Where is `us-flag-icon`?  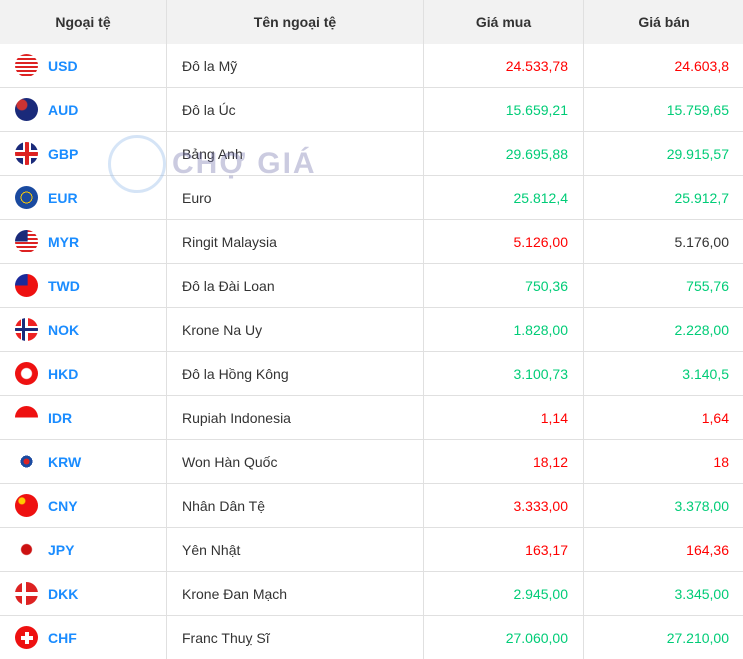 us-flag-icon is located at coordinates (26, 65).